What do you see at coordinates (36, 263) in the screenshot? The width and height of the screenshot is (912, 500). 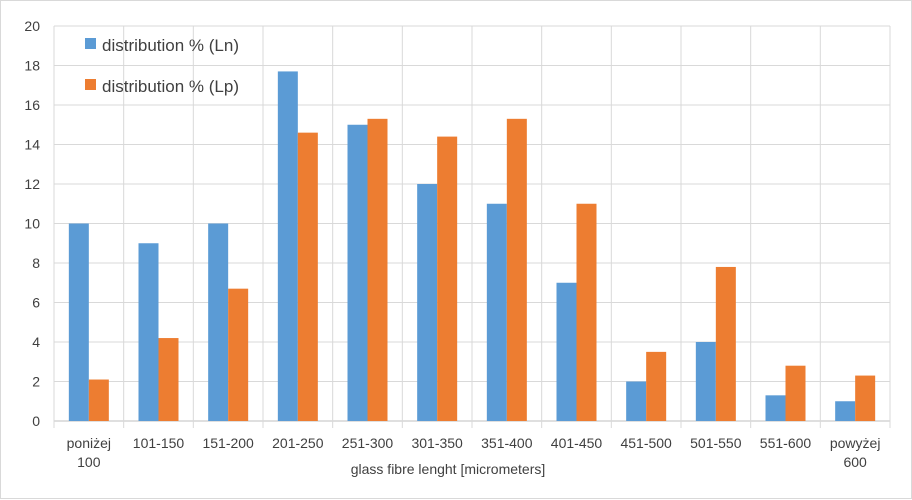 I see `y-tick-label: 8` at bounding box center [36, 263].